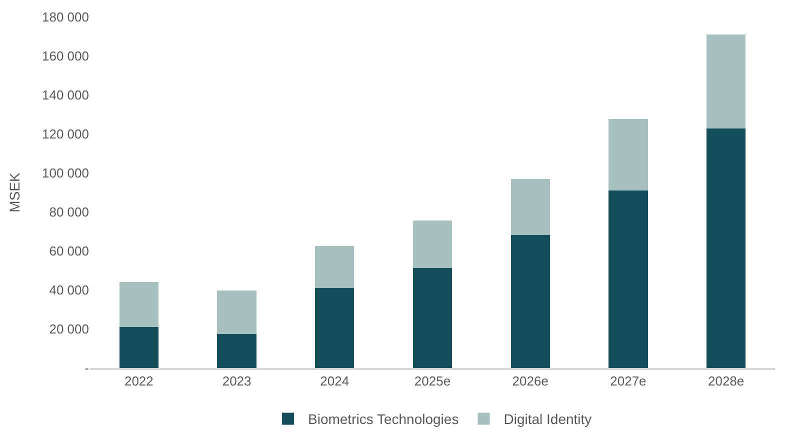 The height and width of the screenshot is (445, 785). I want to click on x-tick-label: 2024, so click(335, 380).